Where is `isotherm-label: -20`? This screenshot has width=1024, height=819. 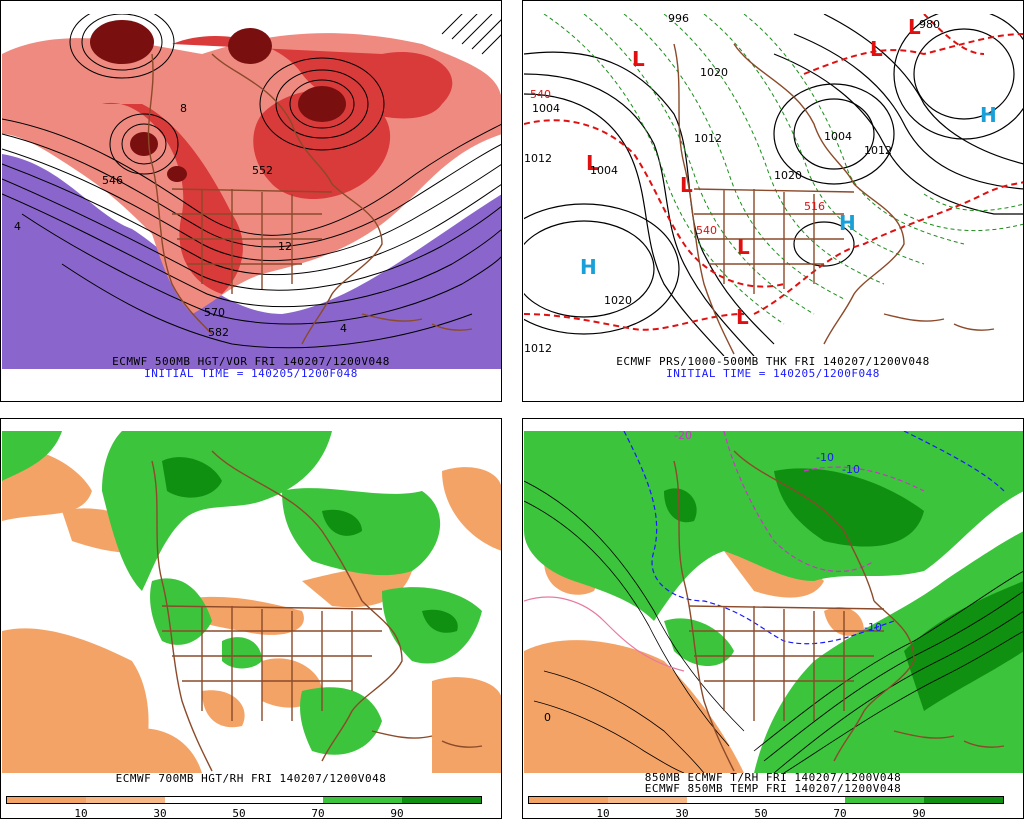 isotherm-label: -20 is located at coordinates (683, 436).